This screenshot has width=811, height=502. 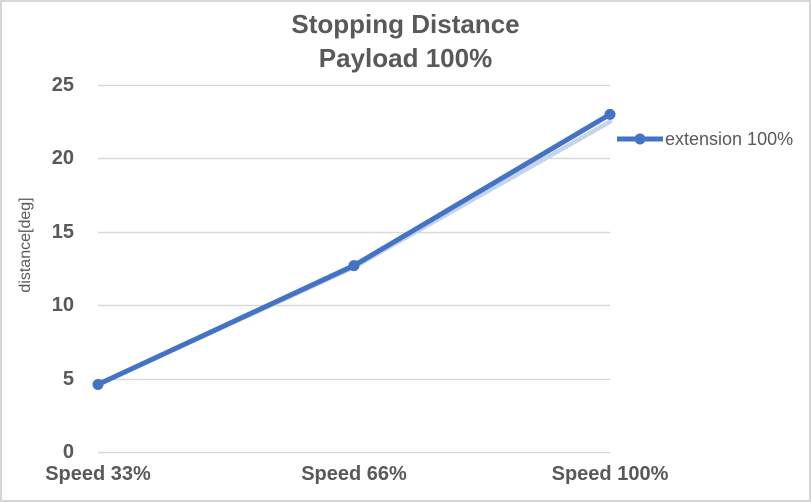 What do you see at coordinates (354, 474) in the screenshot?
I see `x-category-label-2: Speed 66%` at bounding box center [354, 474].